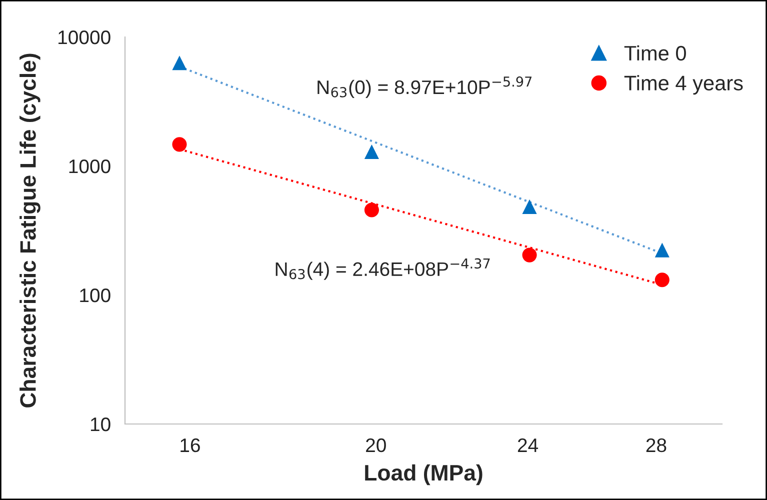 The height and width of the screenshot is (500, 767). What do you see at coordinates (425, 87) in the screenshot?
I see `annotation: N$_{63}$(0) = 8.97E+10P$^{−5.97}$` at bounding box center [425, 87].